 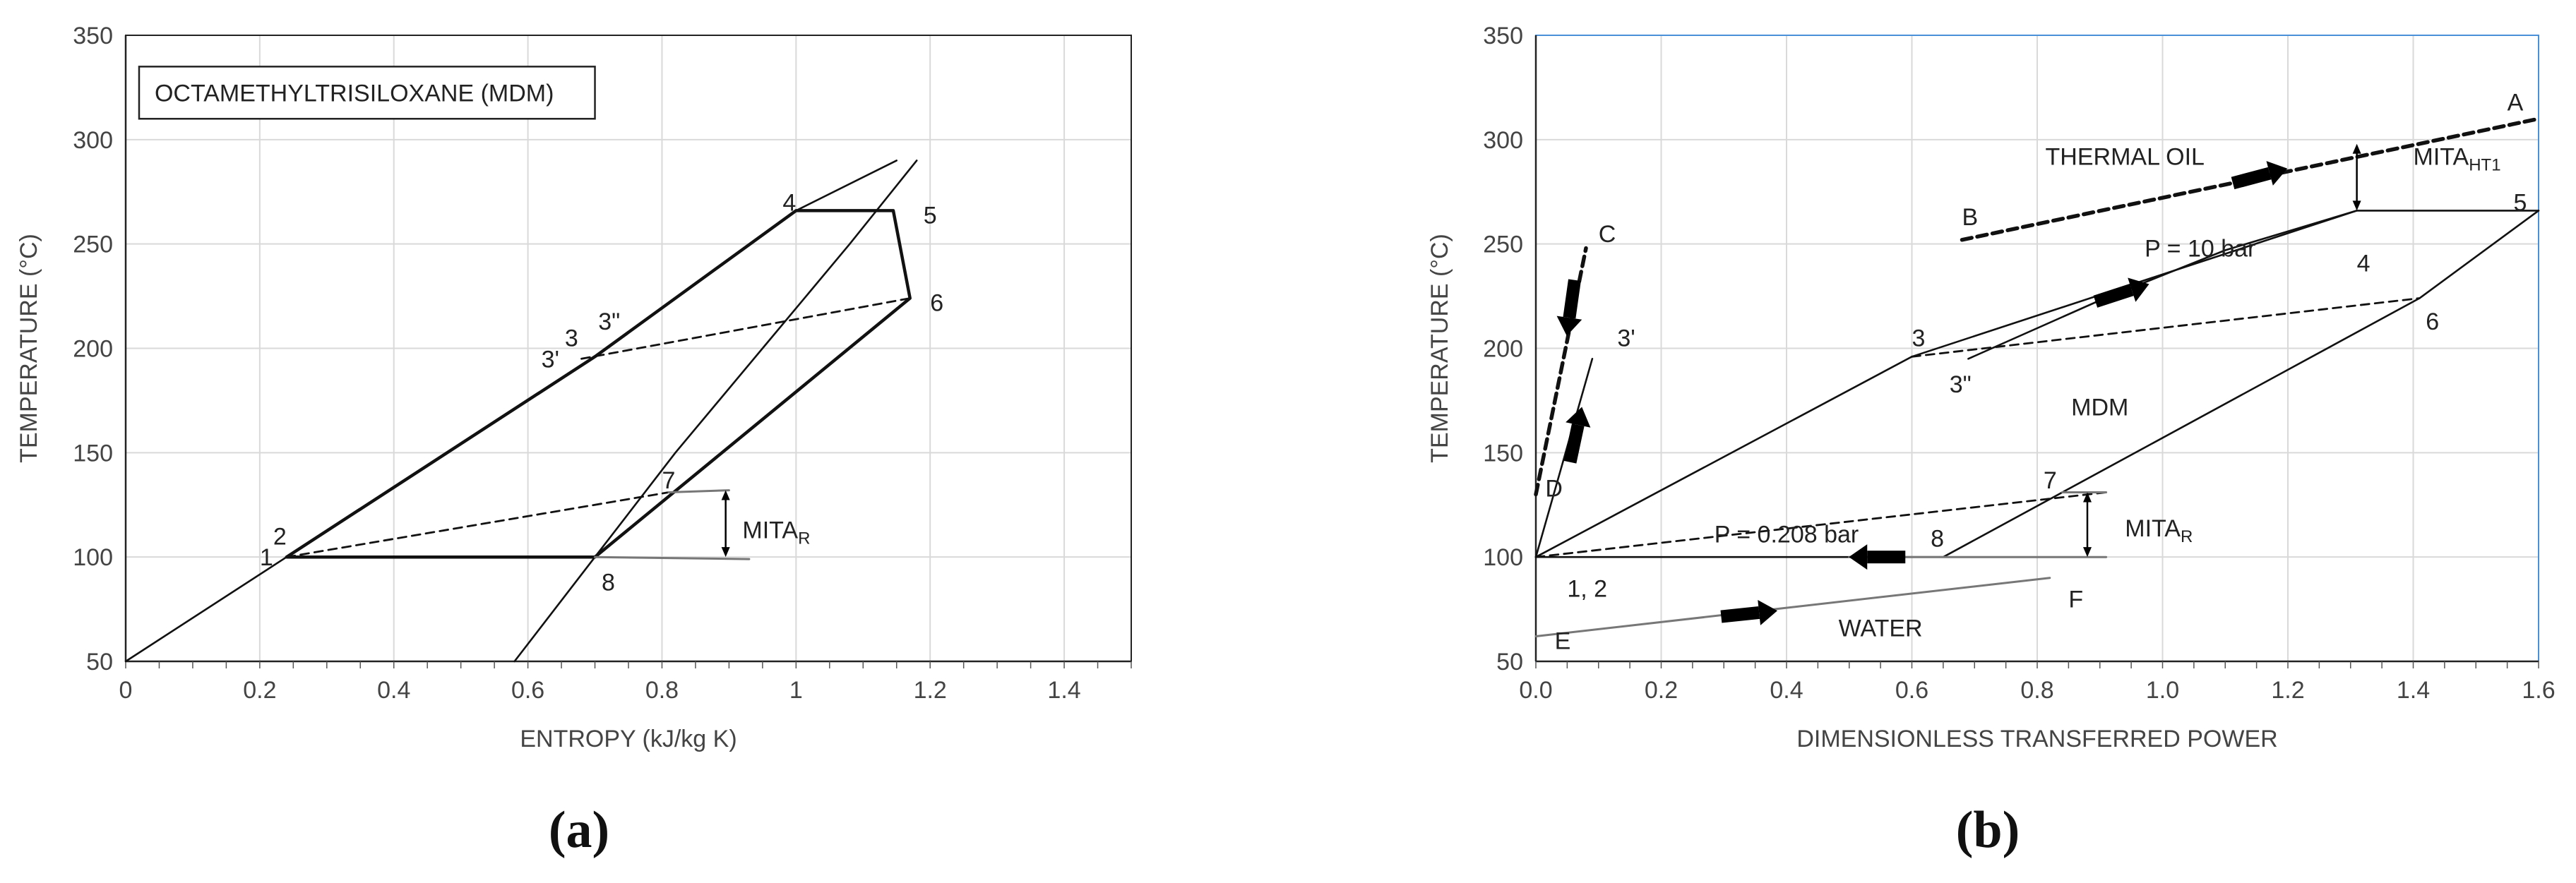 I want to click on annotation-13: 7, so click(x=2050, y=480).